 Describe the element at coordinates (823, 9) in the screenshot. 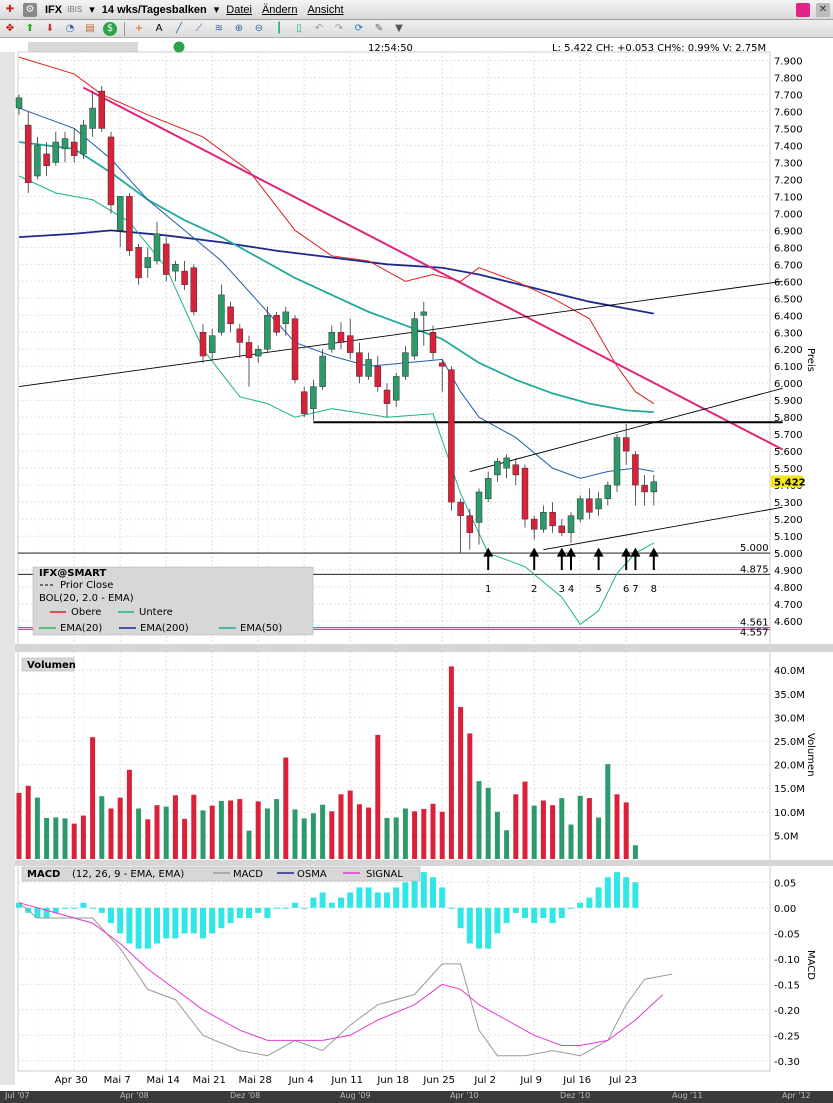

I see `close-window-icon: ✕` at that location.